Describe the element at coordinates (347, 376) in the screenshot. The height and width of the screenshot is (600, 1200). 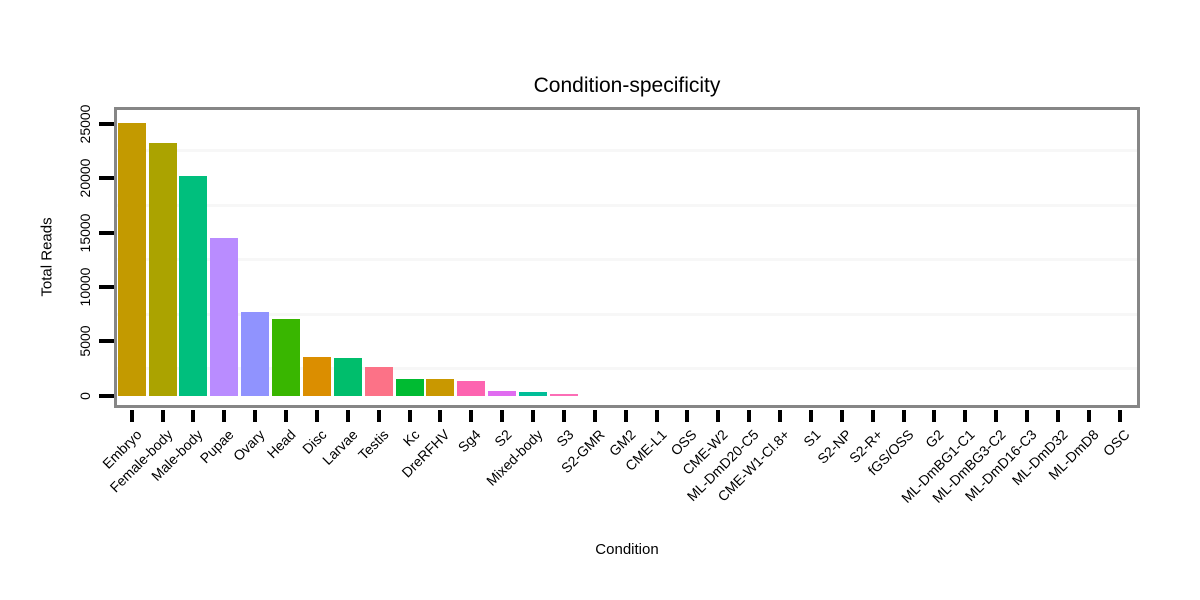
I see `bar-larvae` at that location.